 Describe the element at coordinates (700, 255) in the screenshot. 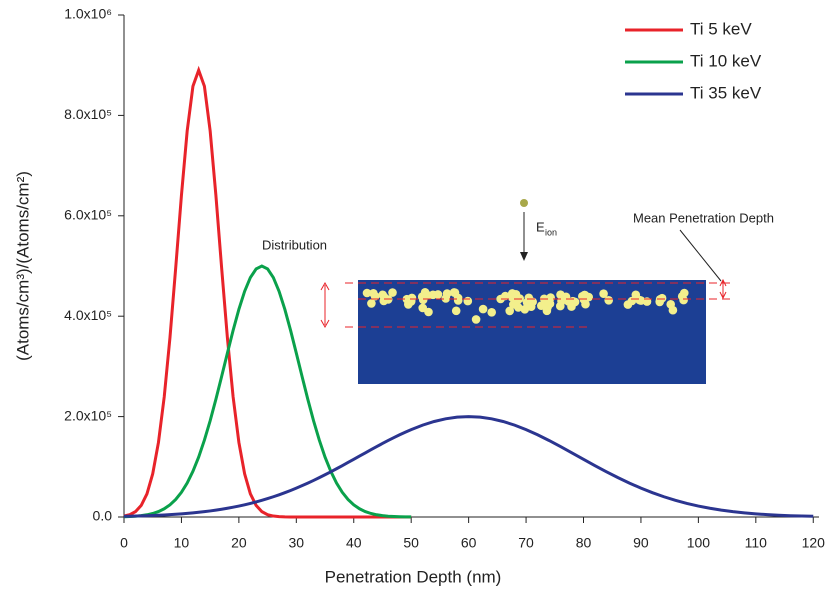

I see `mean-depth-leader` at that location.